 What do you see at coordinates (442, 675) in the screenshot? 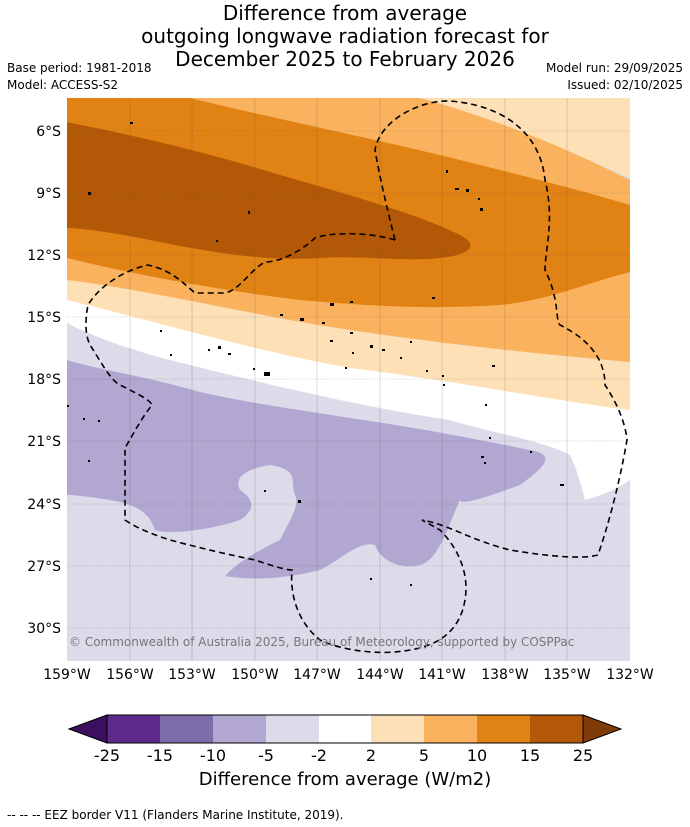
I see `lon-label: 141°W` at bounding box center [442, 675].